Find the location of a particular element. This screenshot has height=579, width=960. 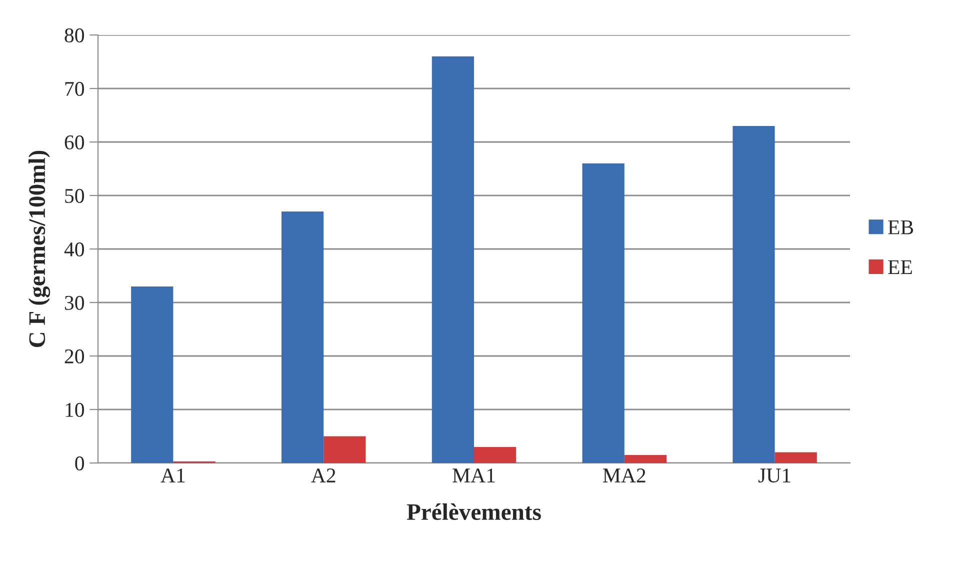

y-tick-label: 70 is located at coordinates (74, 89).